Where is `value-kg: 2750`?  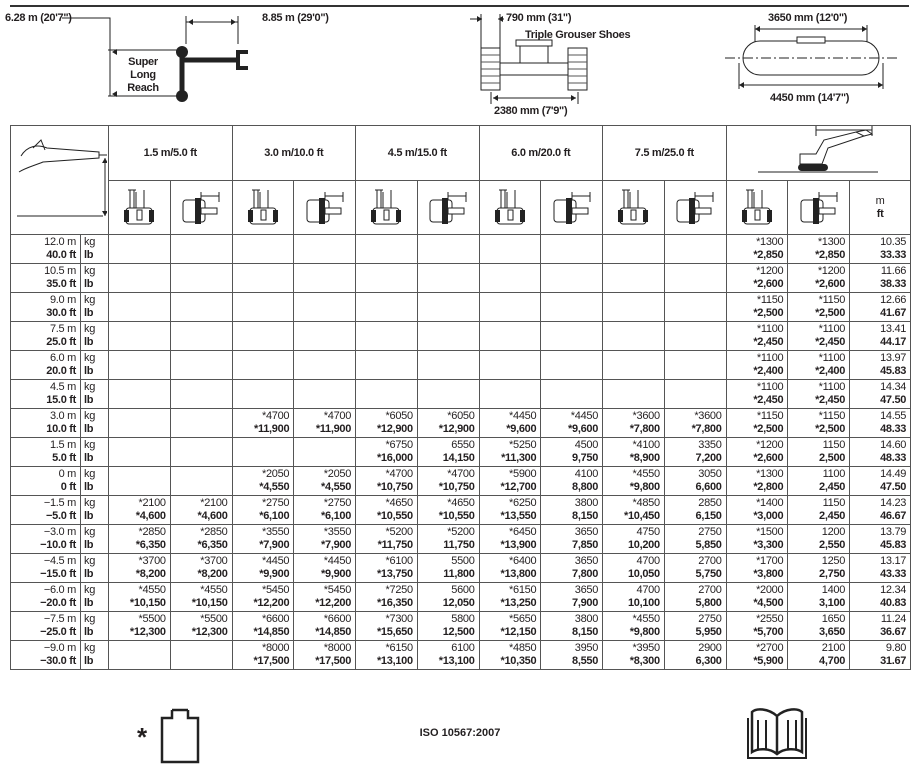
value-kg: 2750 is located at coordinates (710, 532).